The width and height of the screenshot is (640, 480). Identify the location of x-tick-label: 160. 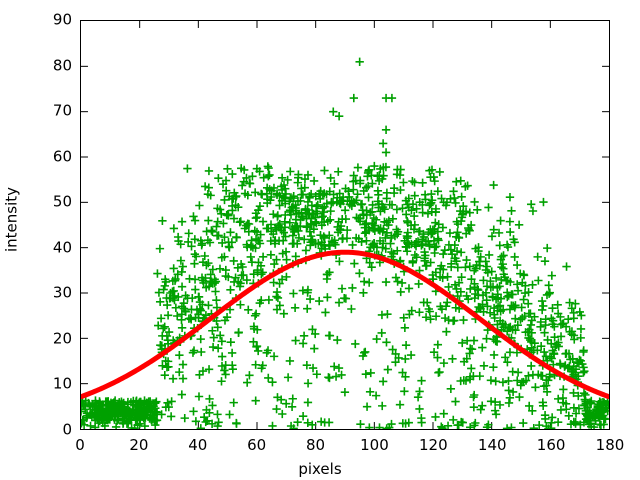
(551, 445).